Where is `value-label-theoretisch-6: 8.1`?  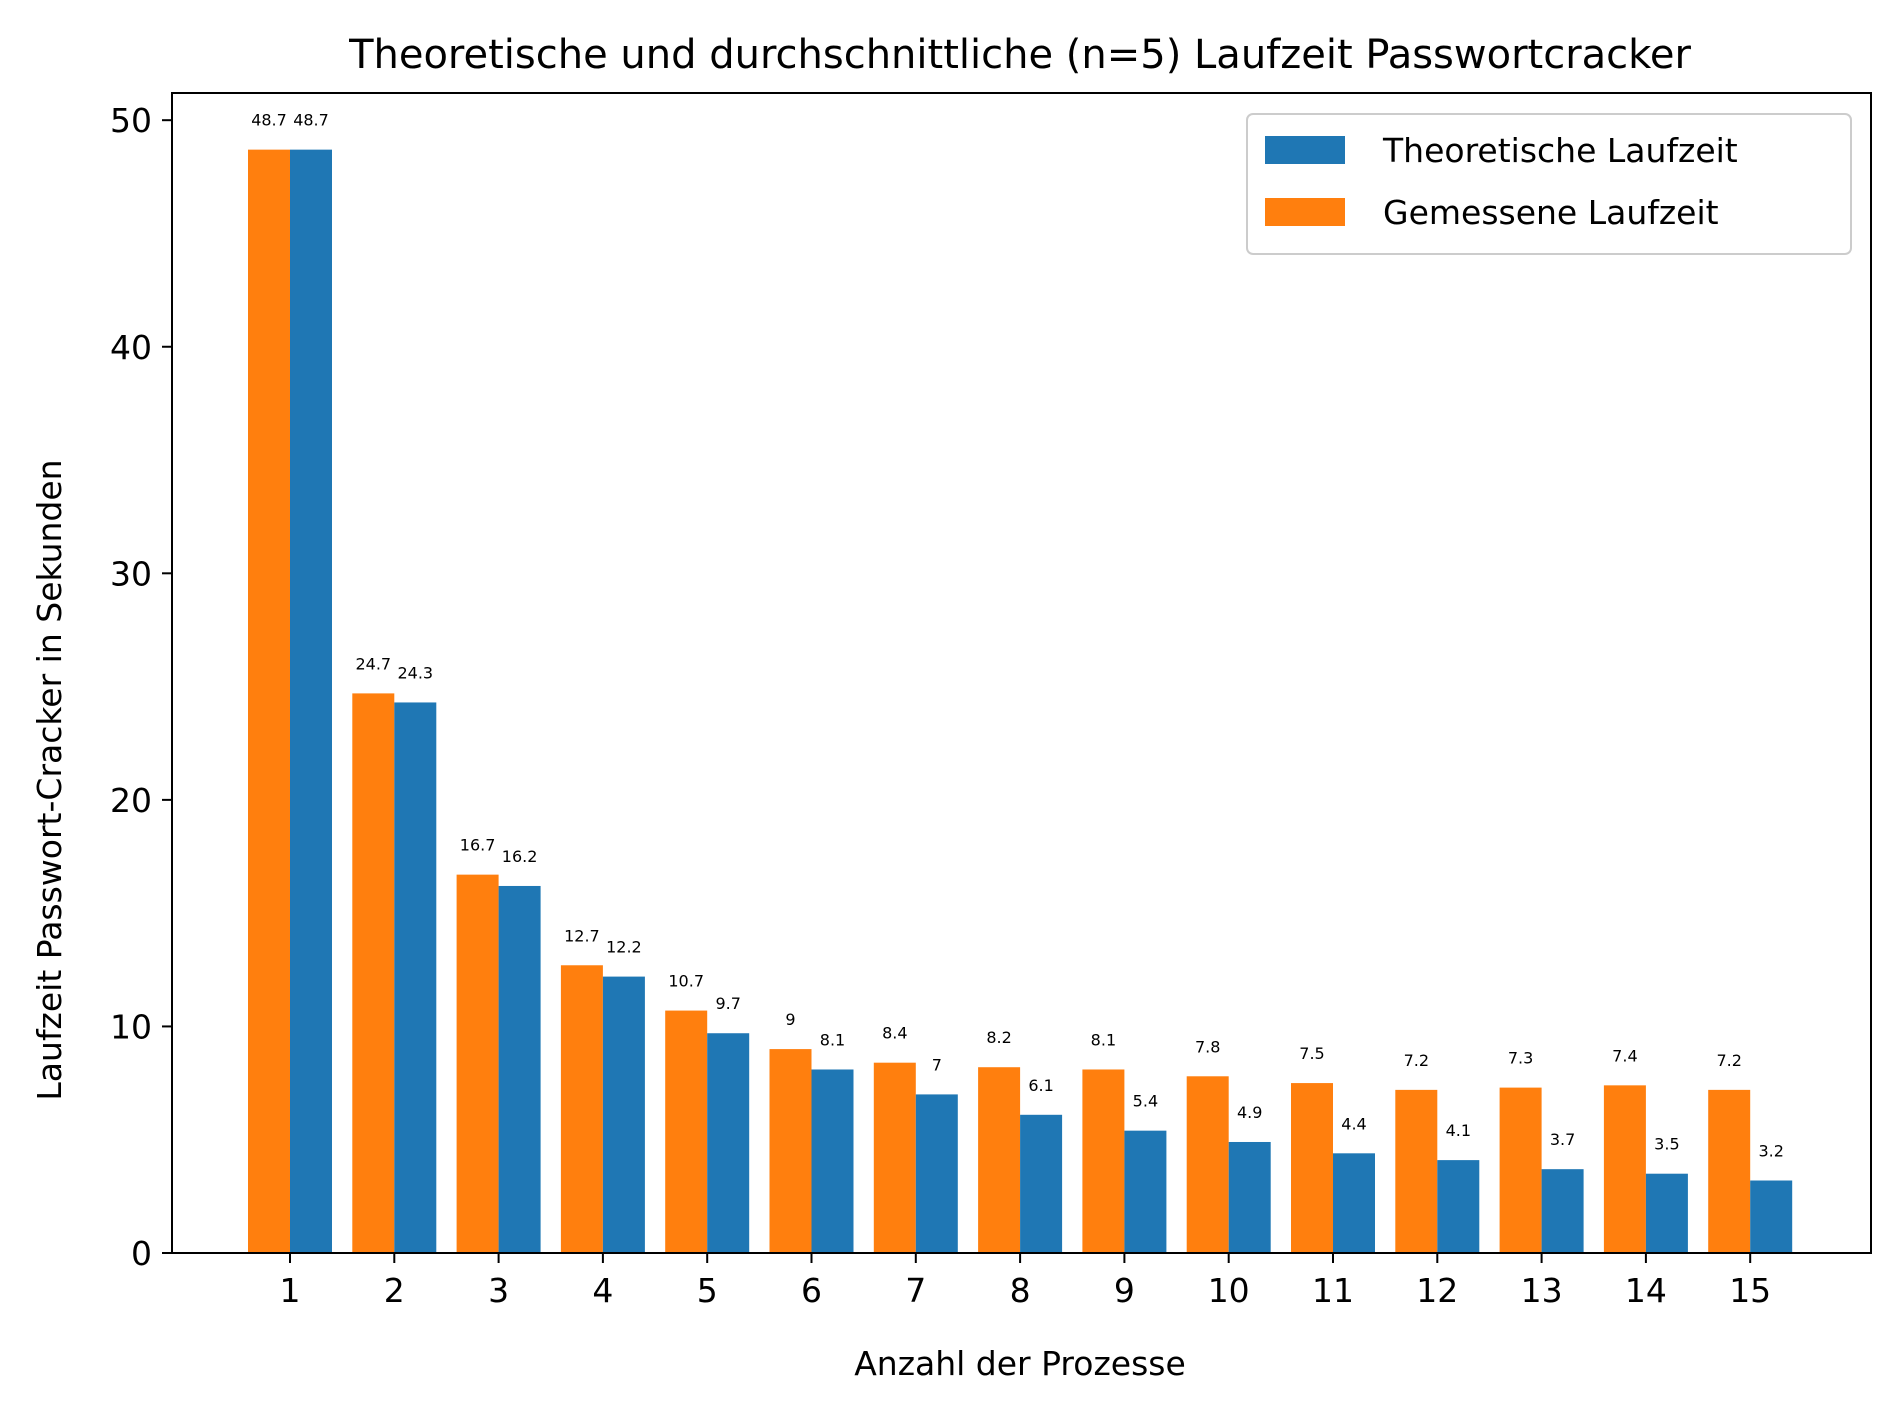
value-label-theoretisch-6: 8.1 is located at coordinates (832, 1039).